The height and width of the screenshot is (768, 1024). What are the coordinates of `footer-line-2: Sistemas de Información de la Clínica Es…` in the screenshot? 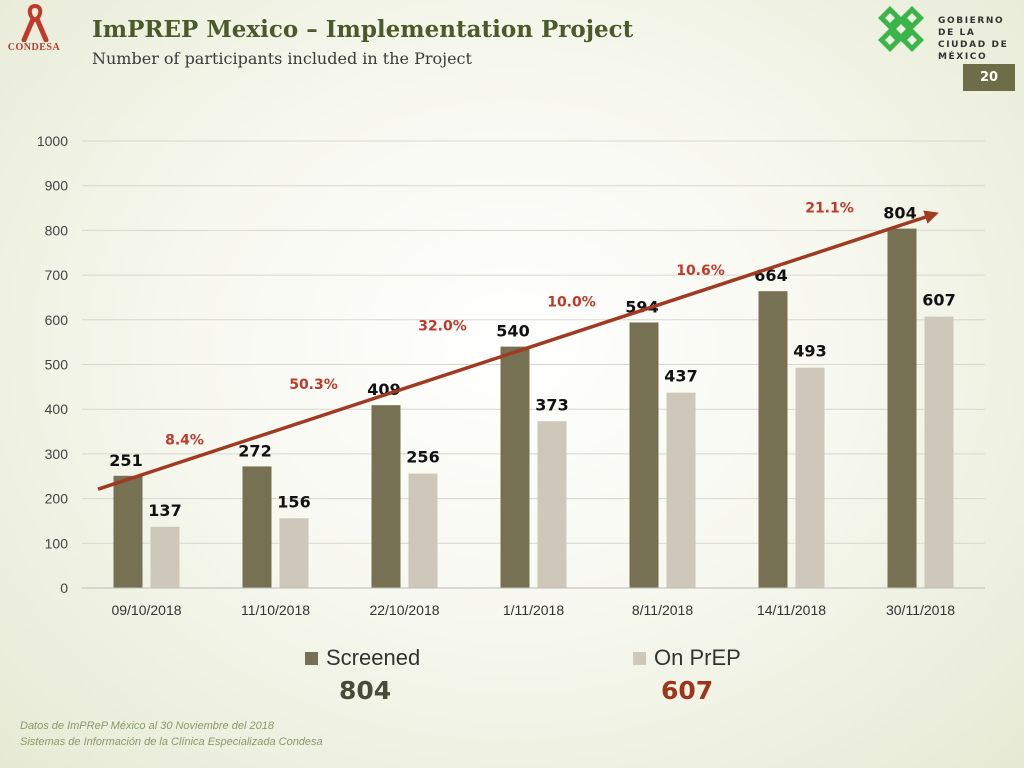 It's located at (171, 742).